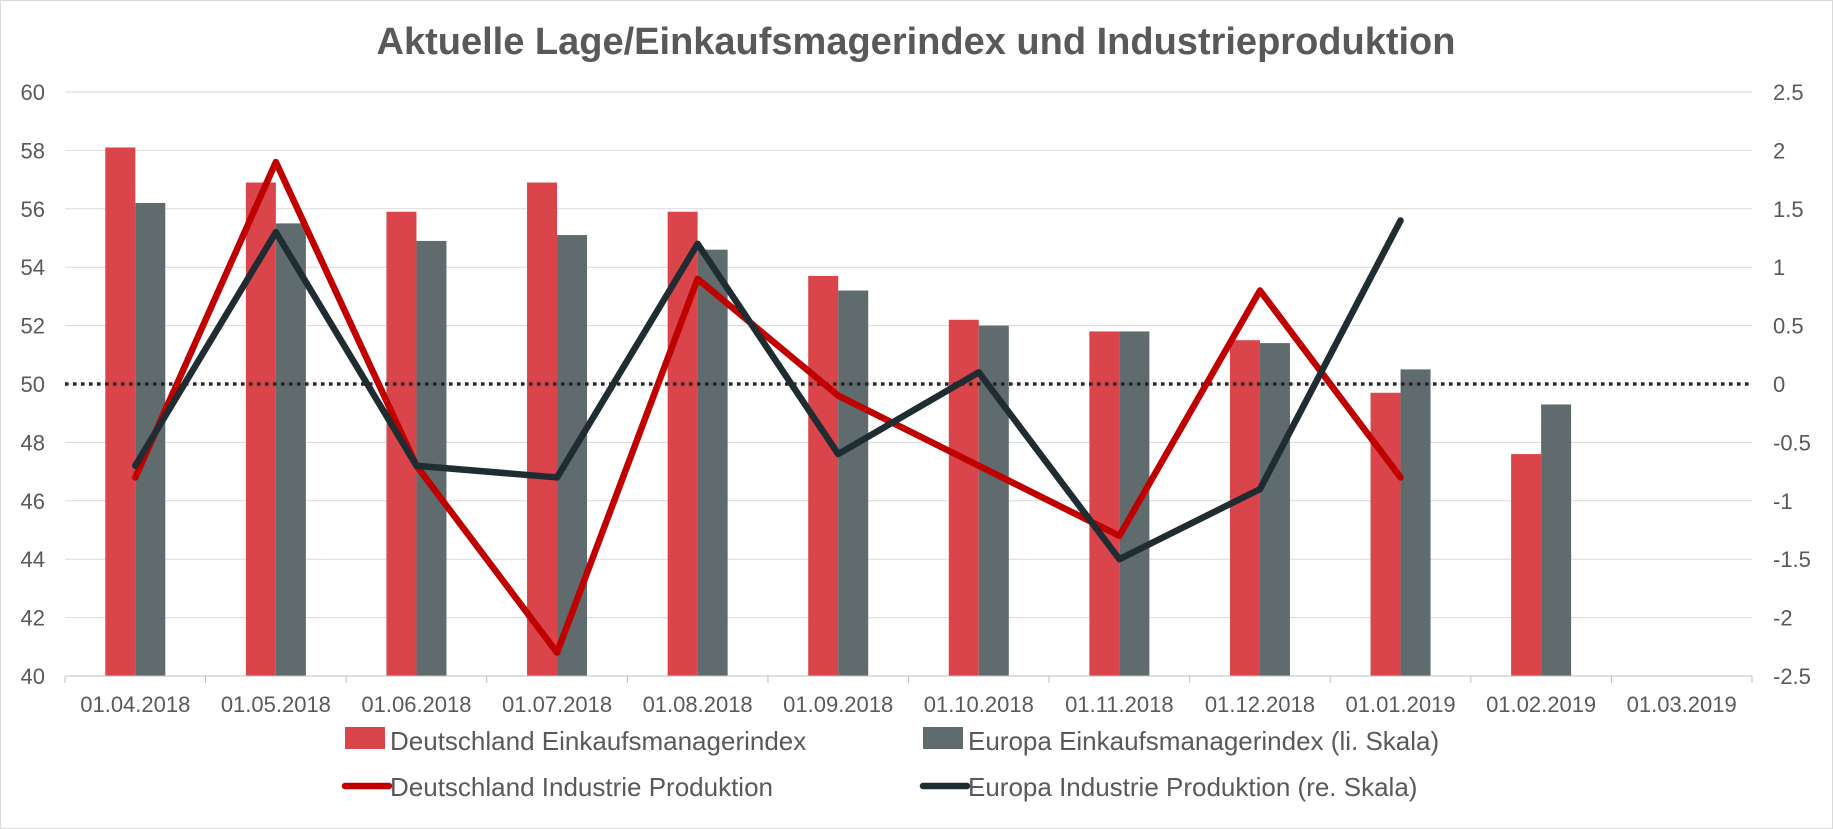 This screenshot has width=1833, height=829. What do you see at coordinates (33, 92) in the screenshot?
I see `y-left-tick-label: 60` at bounding box center [33, 92].